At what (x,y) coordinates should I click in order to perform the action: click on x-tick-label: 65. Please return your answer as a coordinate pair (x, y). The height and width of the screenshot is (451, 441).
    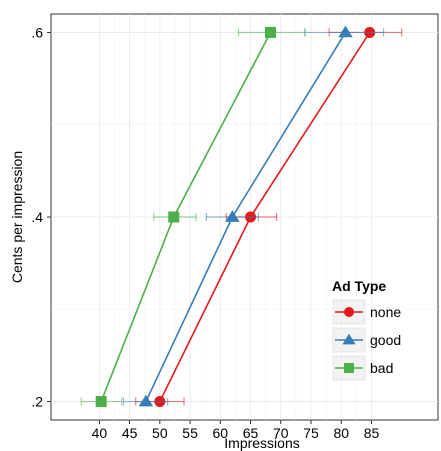
    Looking at the image, I should click on (251, 433).